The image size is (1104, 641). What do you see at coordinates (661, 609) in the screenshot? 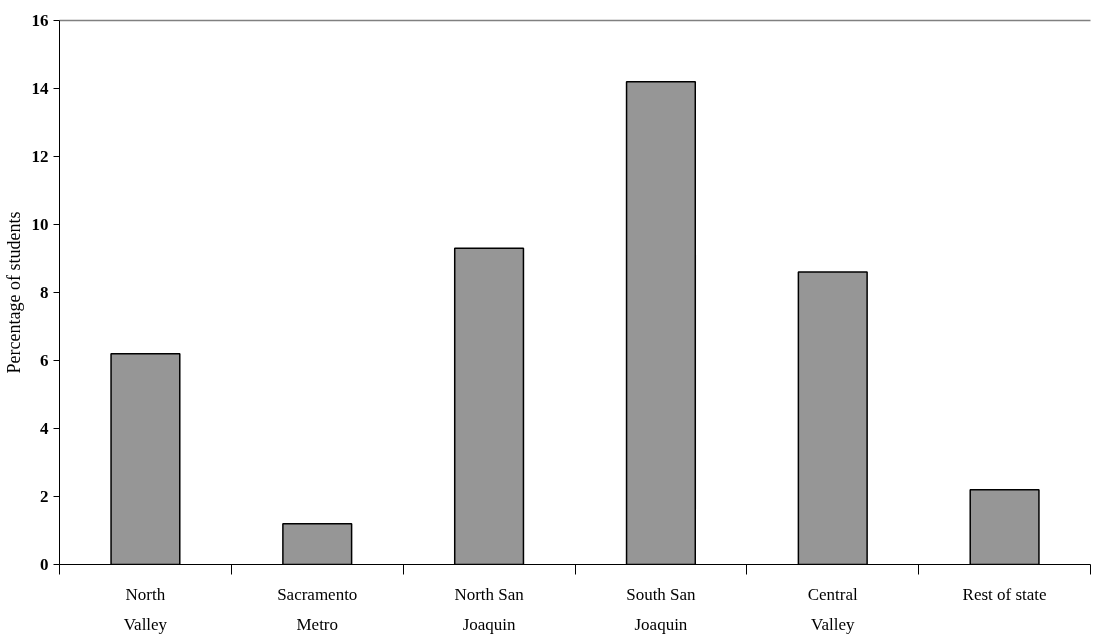
I see `x-tick-label: South San Joaquin` at bounding box center [661, 609].